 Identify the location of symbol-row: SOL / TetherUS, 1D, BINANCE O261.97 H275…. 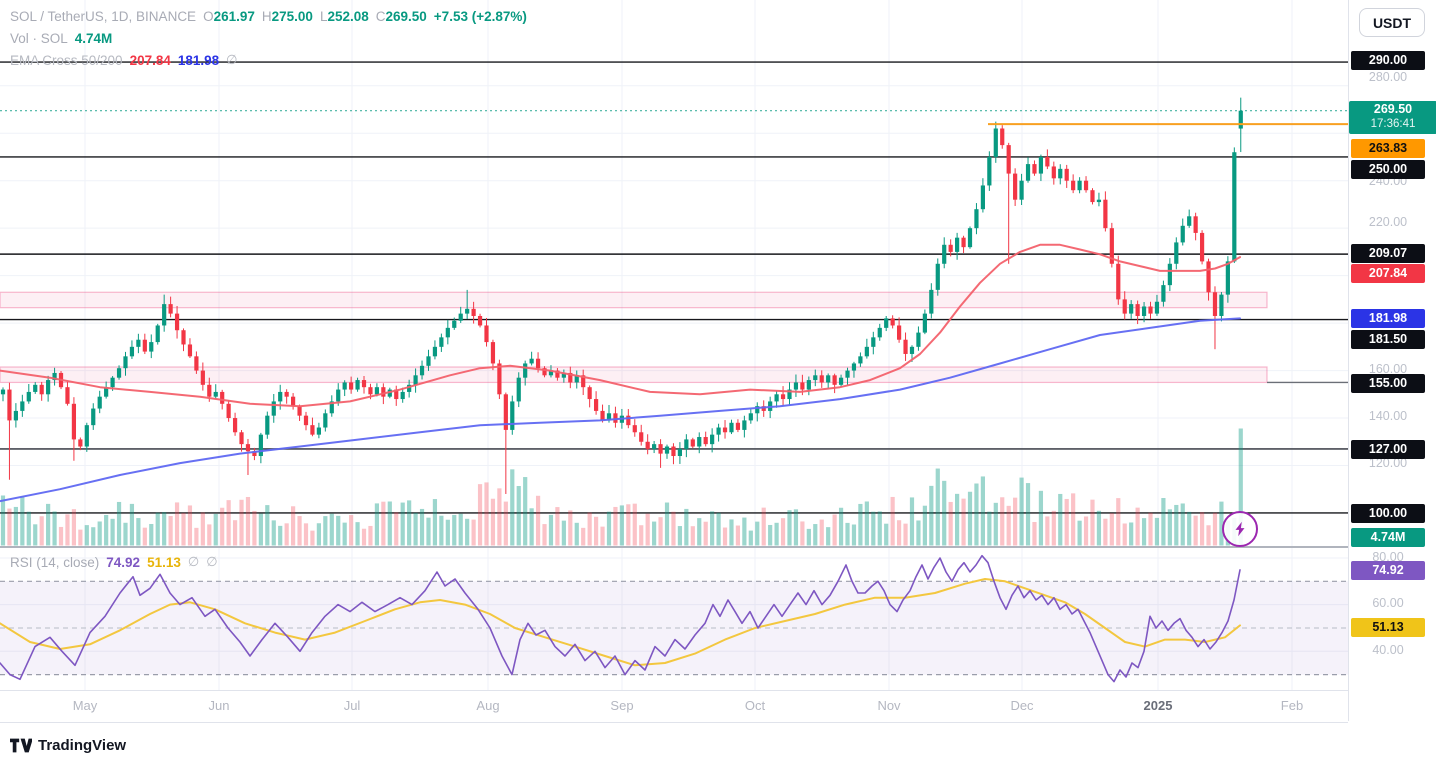
(268, 16).